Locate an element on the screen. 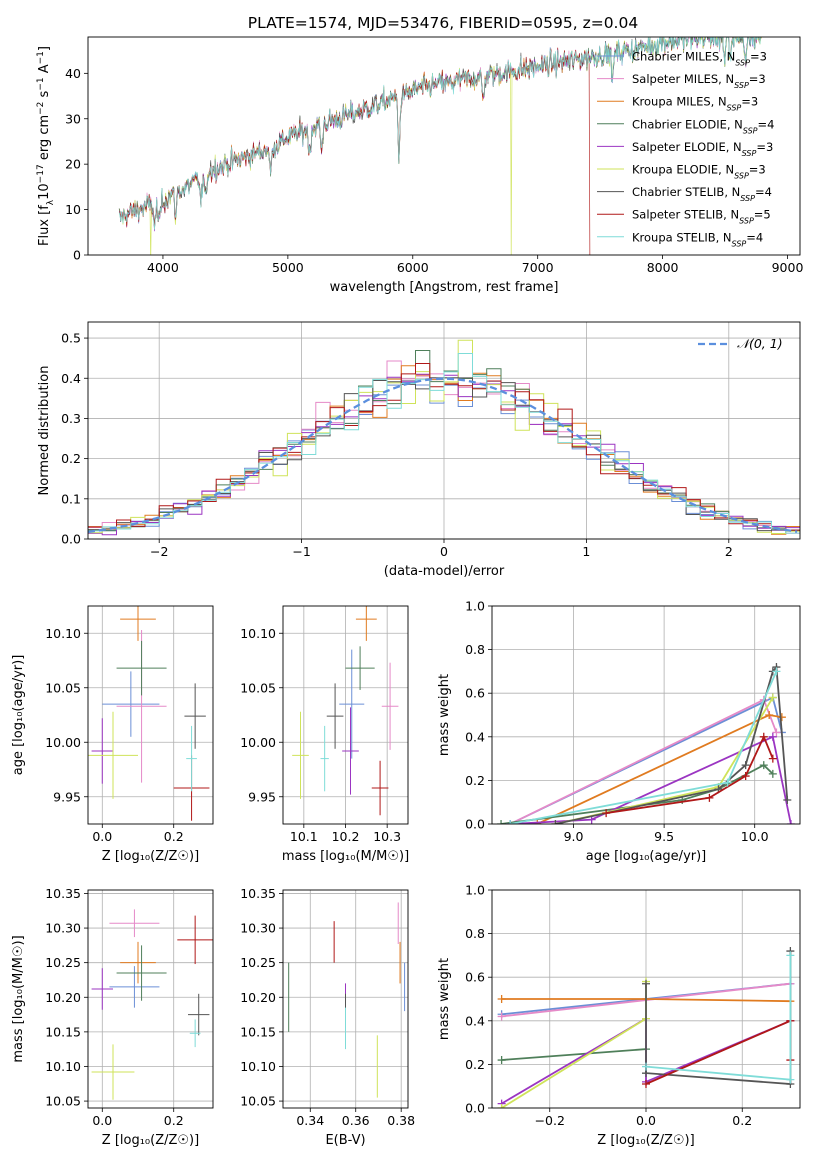 This screenshot has width=819, height=1170. tick-label-x: 0.36 is located at coordinates (356, 1120).